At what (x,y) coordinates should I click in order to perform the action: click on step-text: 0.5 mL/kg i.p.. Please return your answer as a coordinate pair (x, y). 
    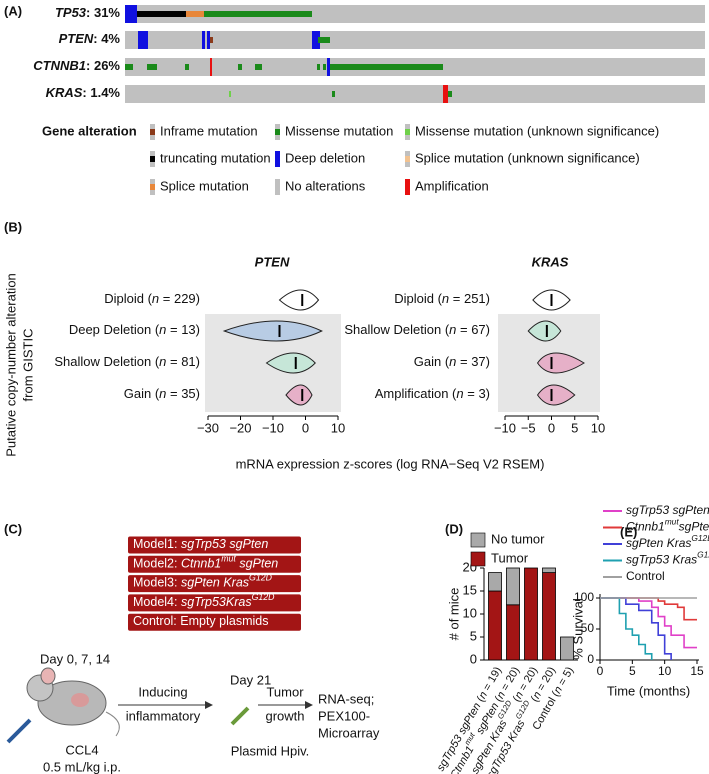
    Looking at the image, I should click on (82, 766).